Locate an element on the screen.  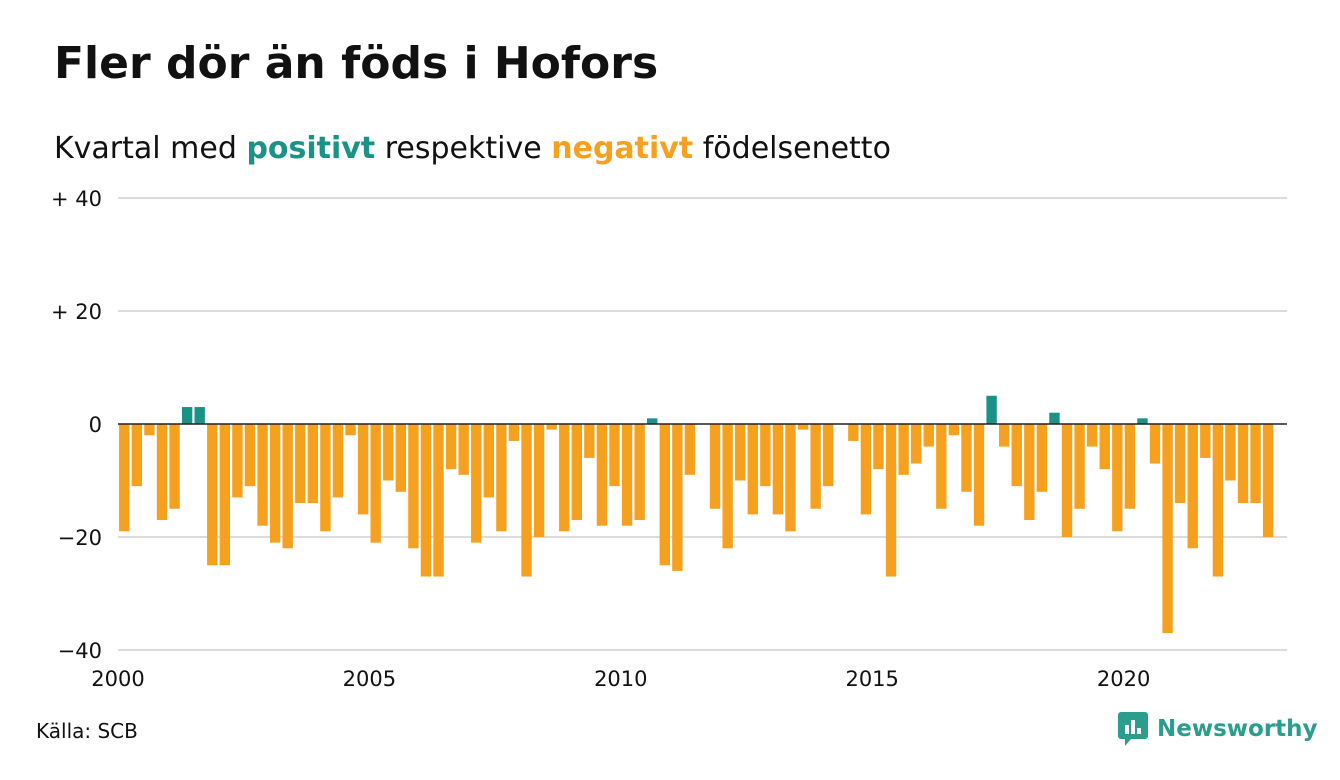
y-tick-label: 0 is located at coordinates (95, 425).